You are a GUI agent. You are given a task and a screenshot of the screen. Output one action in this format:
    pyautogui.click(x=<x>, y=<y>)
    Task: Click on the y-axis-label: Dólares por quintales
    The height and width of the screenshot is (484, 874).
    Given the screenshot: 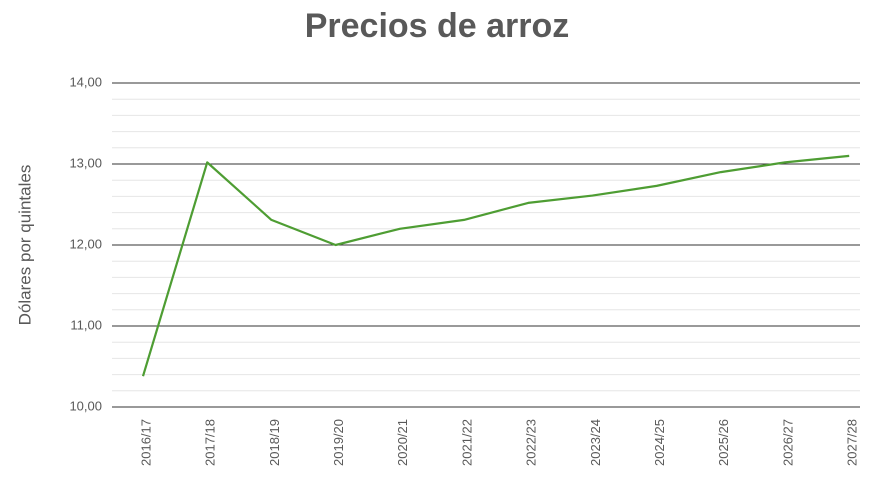 What is the action you would take?
    pyautogui.click(x=24, y=245)
    